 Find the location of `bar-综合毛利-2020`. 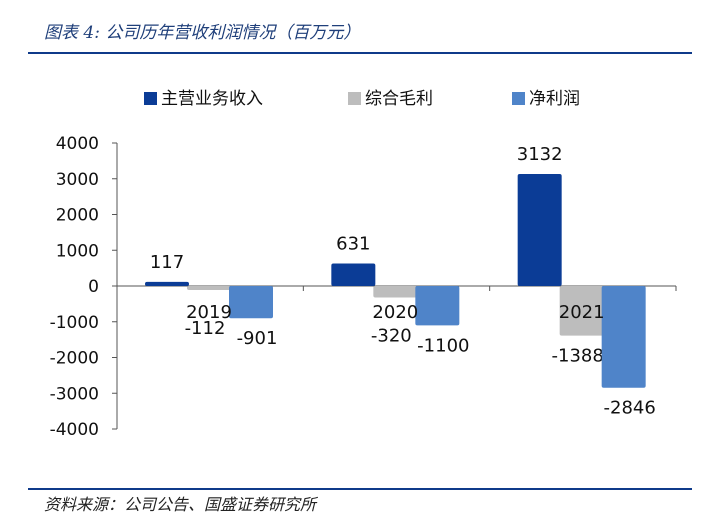

bar-综合毛利-2020 is located at coordinates (395, 292).